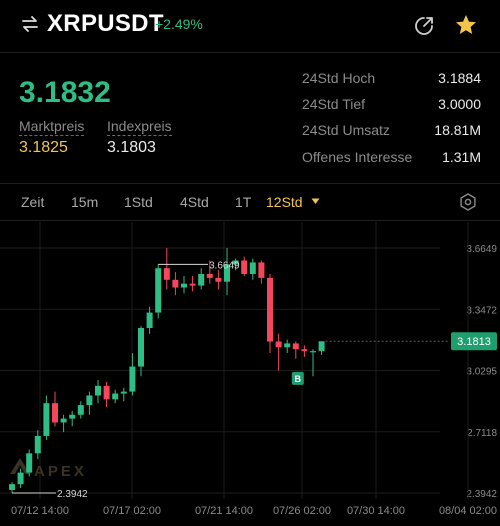 This screenshot has width=500, height=526. Describe the element at coordinates (250, 52) in the screenshot. I see `header-divider` at that location.